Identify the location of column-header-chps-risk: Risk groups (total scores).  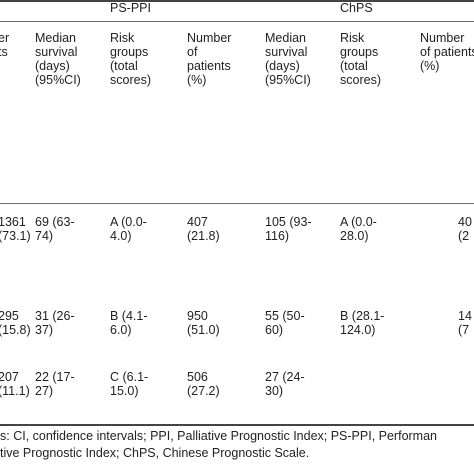
(360, 59).